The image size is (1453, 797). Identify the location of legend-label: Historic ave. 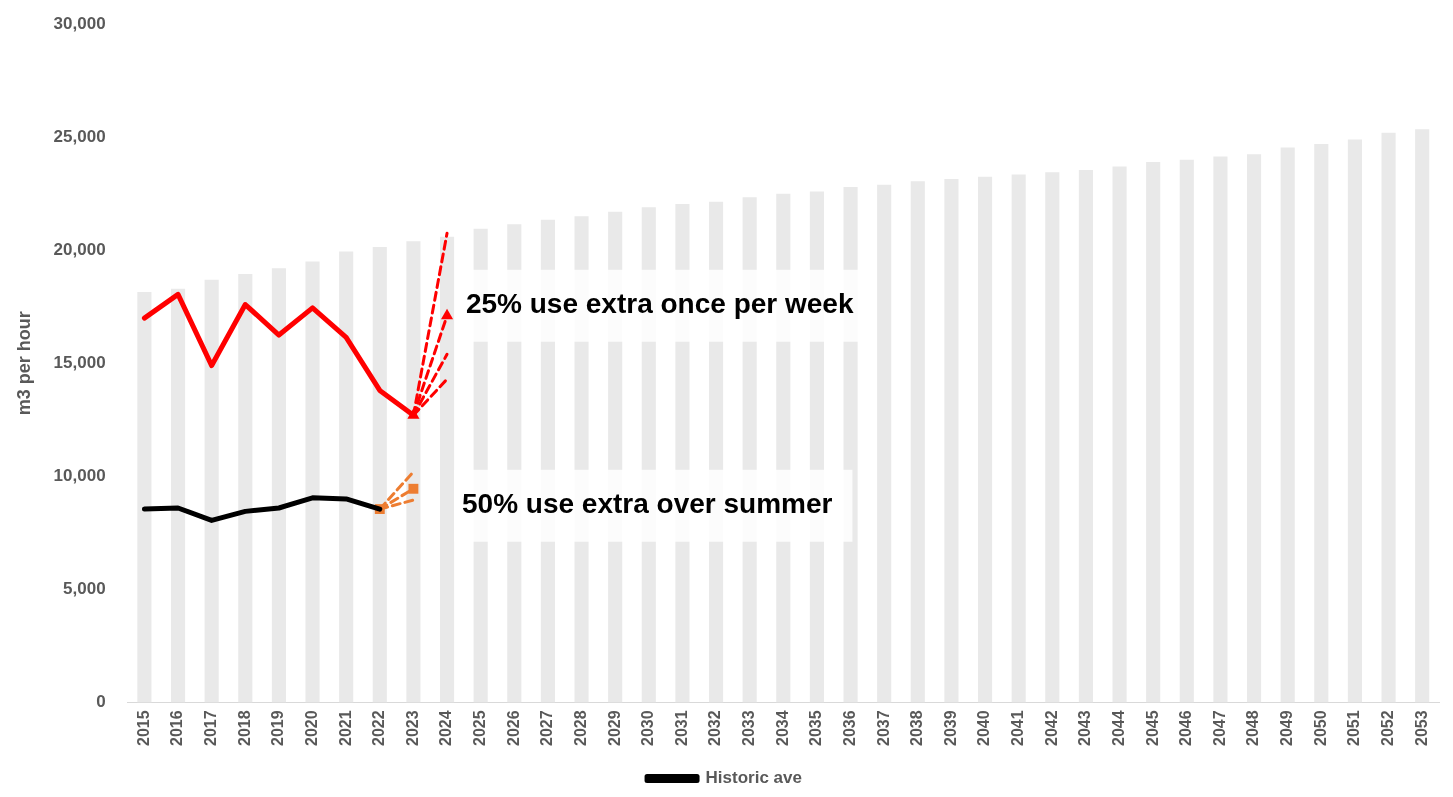
(753, 778).